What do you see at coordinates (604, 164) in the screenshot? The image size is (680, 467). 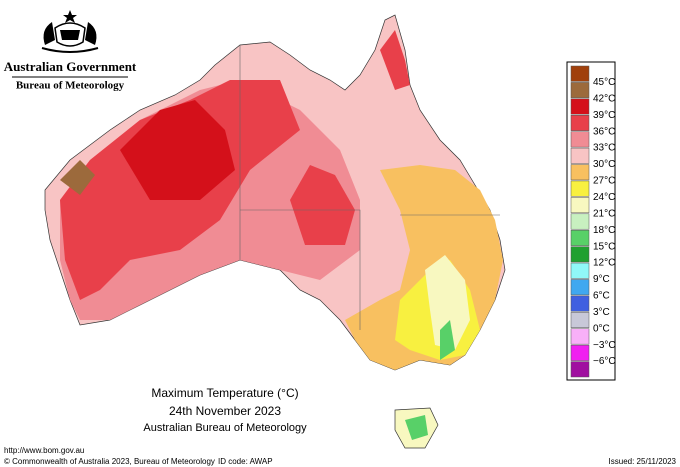 I see `legend-label: 30°C` at bounding box center [604, 164].